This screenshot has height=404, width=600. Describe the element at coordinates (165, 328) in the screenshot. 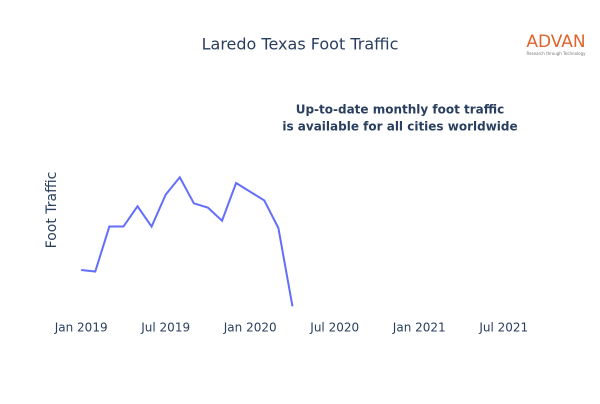

I see `x-tick-label: Jul 2019` at that location.